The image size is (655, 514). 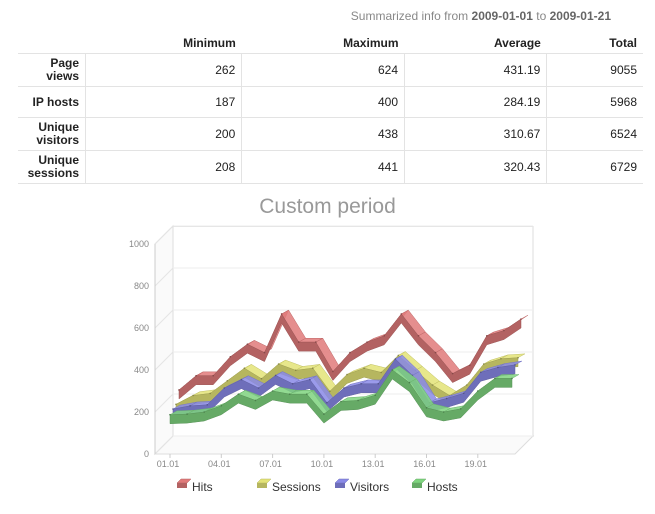 What do you see at coordinates (594, 70) in the screenshot?
I see `cell-total: 9055` at bounding box center [594, 70].